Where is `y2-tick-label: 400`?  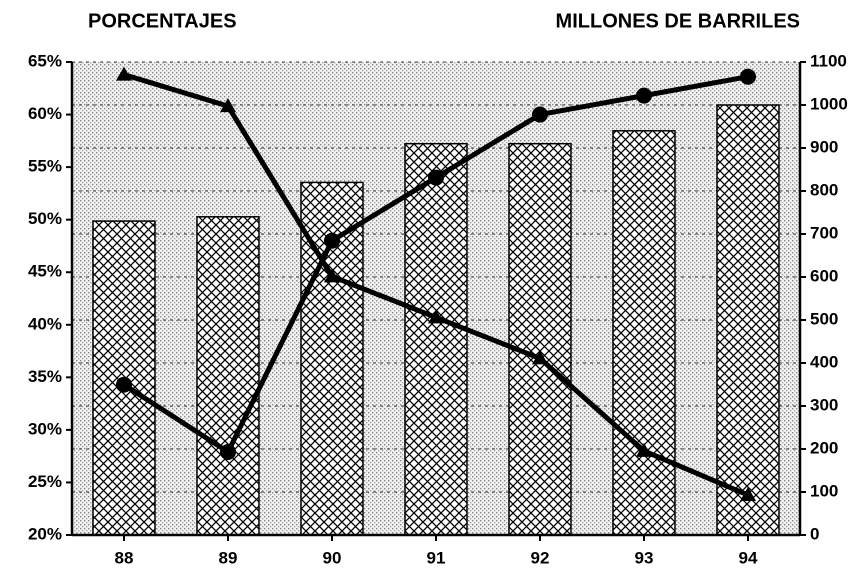 y2-tick-label: 400 is located at coordinates (824, 361).